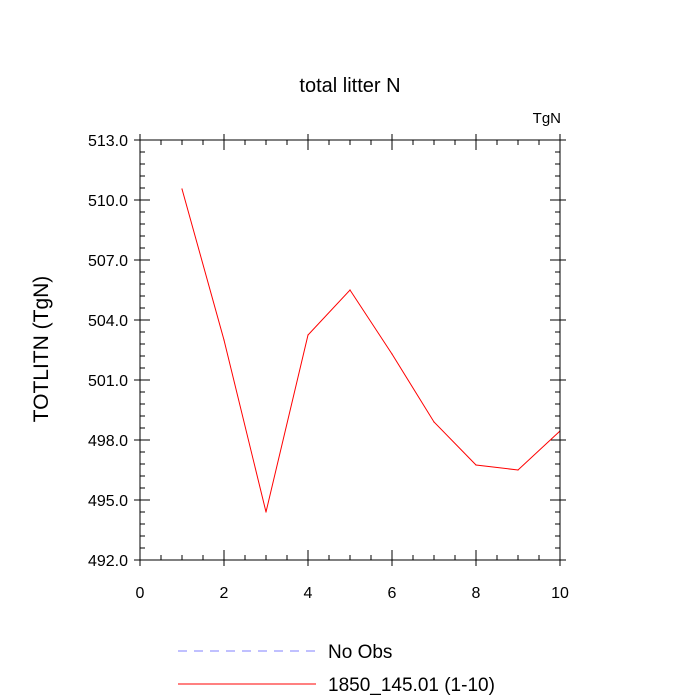 The width and height of the screenshot is (700, 700). Describe the element at coordinates (108, 201) in the screenshot. I see `y-tick-label: 510.0` at that location.